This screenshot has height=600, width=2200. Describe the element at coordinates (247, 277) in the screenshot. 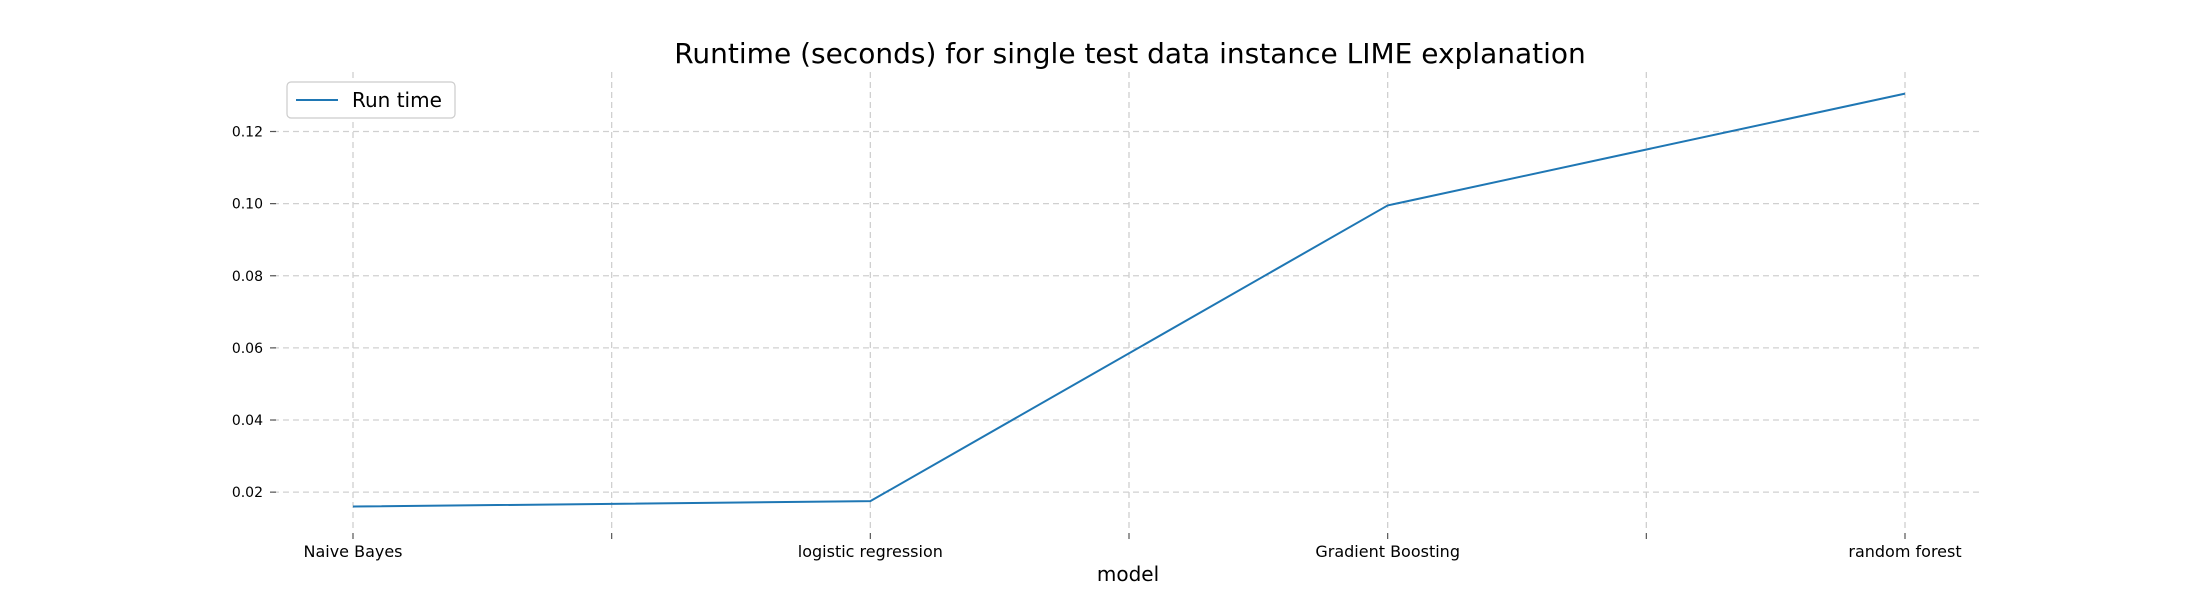

I see `y-tick-label: 0.08` at that location.